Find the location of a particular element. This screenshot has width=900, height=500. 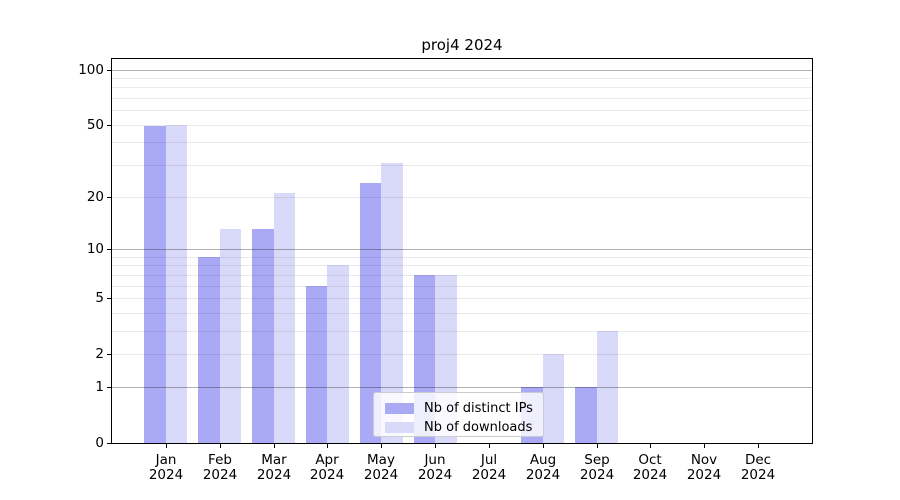

y-tick-label-100: 100 is located at coordinates (91, 70).